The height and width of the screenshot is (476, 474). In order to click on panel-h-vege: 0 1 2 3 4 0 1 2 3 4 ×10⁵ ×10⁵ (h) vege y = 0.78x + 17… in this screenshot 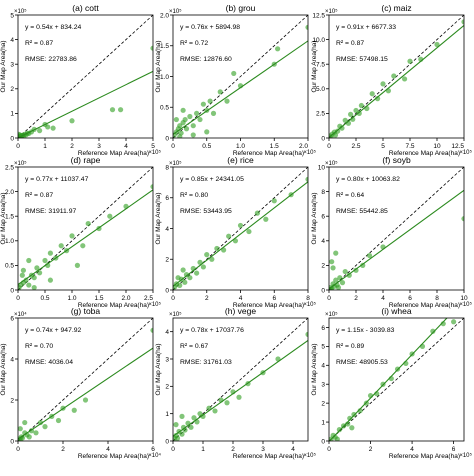, I will do `click(236, 383)`.